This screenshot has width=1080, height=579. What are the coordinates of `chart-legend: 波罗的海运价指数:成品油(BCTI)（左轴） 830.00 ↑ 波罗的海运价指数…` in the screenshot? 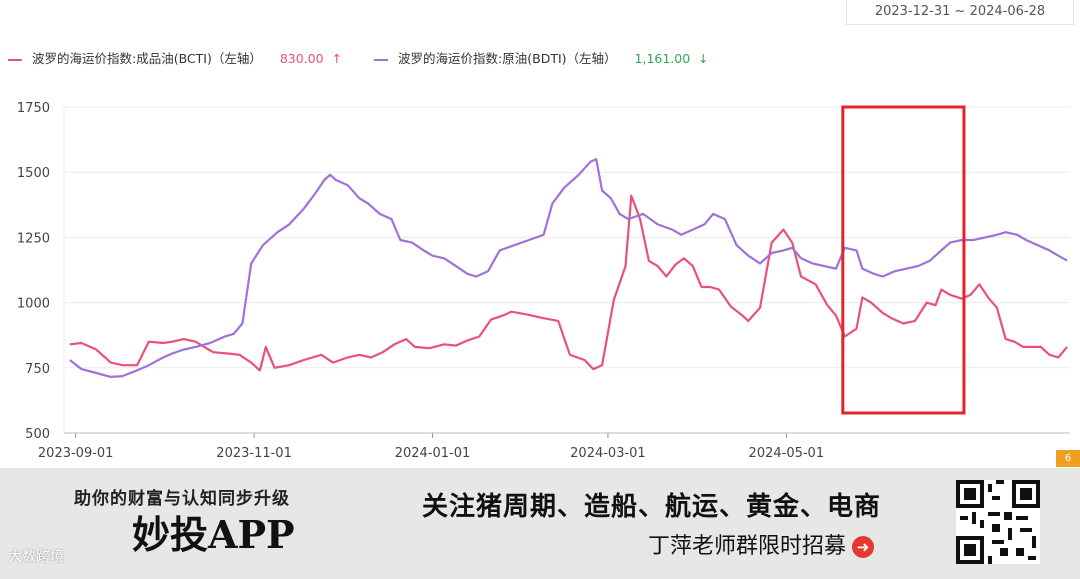 It's located at (372, 59).